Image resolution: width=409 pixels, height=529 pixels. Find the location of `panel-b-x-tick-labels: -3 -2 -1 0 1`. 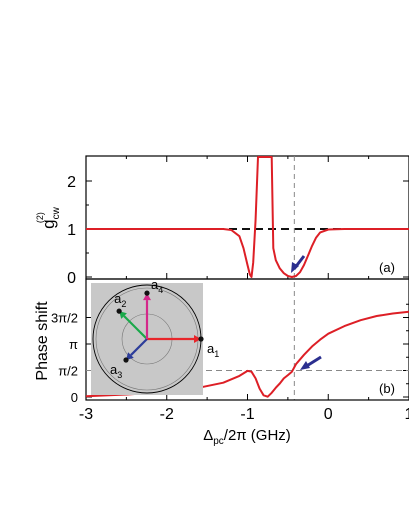

panel-b-x-tick-labels: -3 -2 -1 0 1 is located at coordinates (244, 414).